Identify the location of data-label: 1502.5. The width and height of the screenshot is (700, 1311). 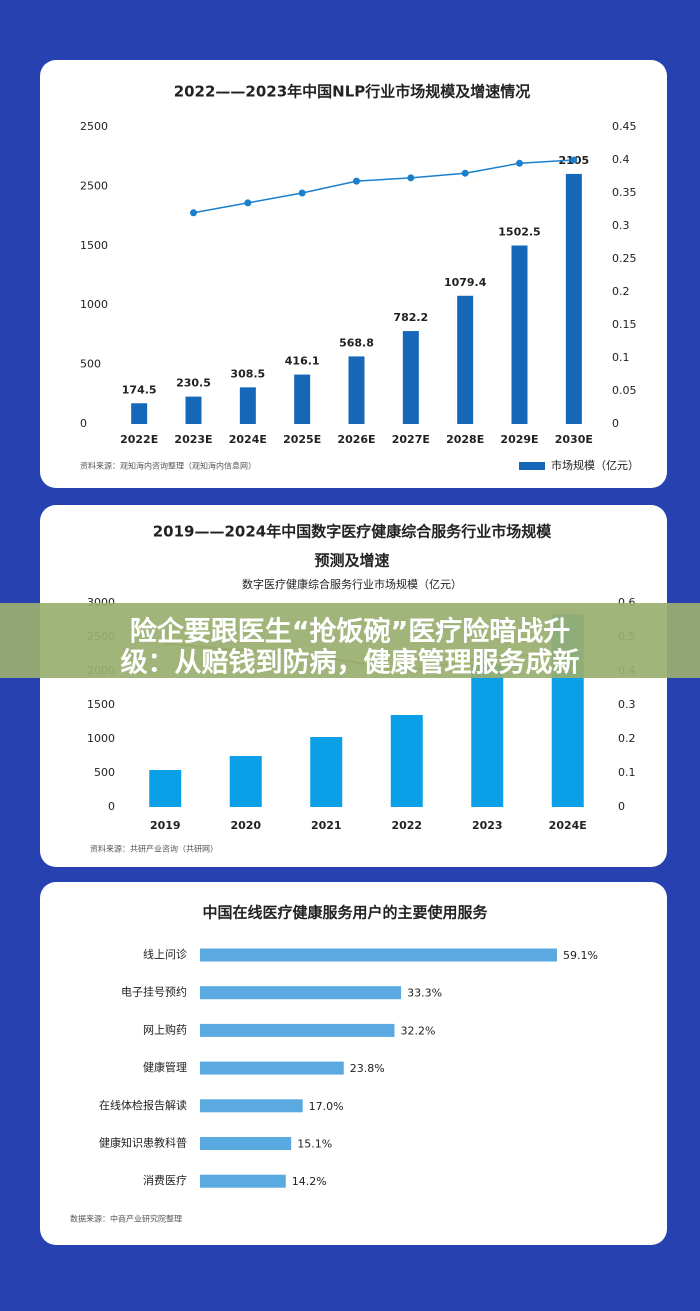
(519, 232).